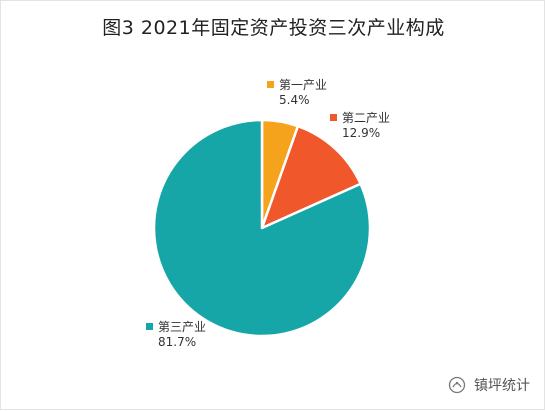 This screenshot has height=411, width=545. Describe the element at coordinates (457, 385) in the screenshot. I see `wechat-official-account-icon` at that location.